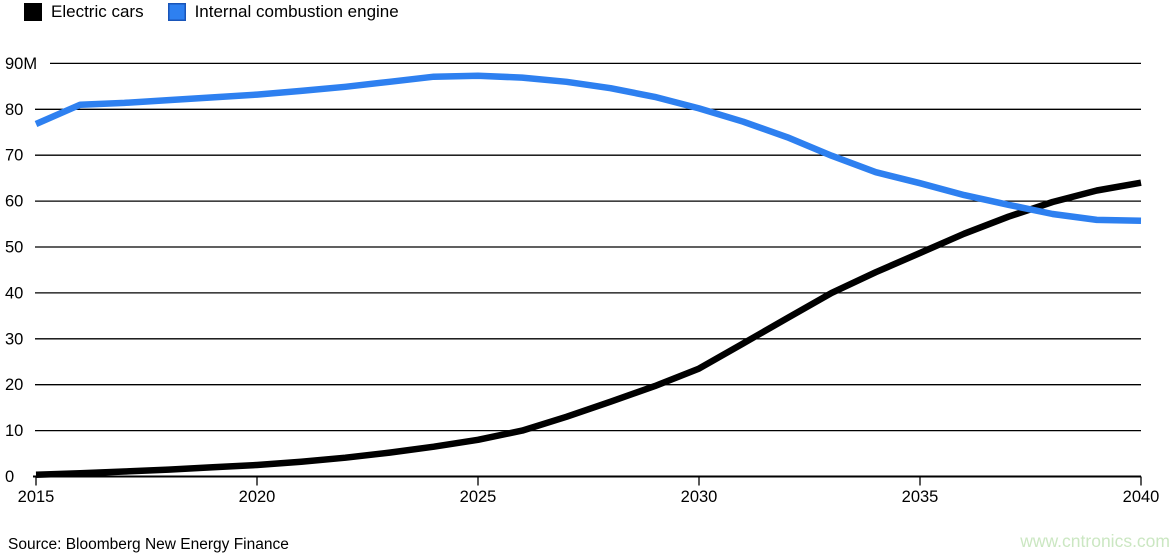  Describe the element at coordinates (257, 497) in the screenshot. I see `x-axis-label: 2020` at that location.